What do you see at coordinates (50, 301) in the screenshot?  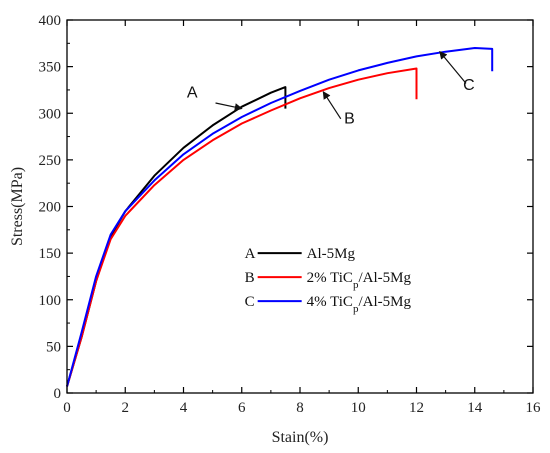 I see `y-tick-label: 100` at bounding box center [50, 301].